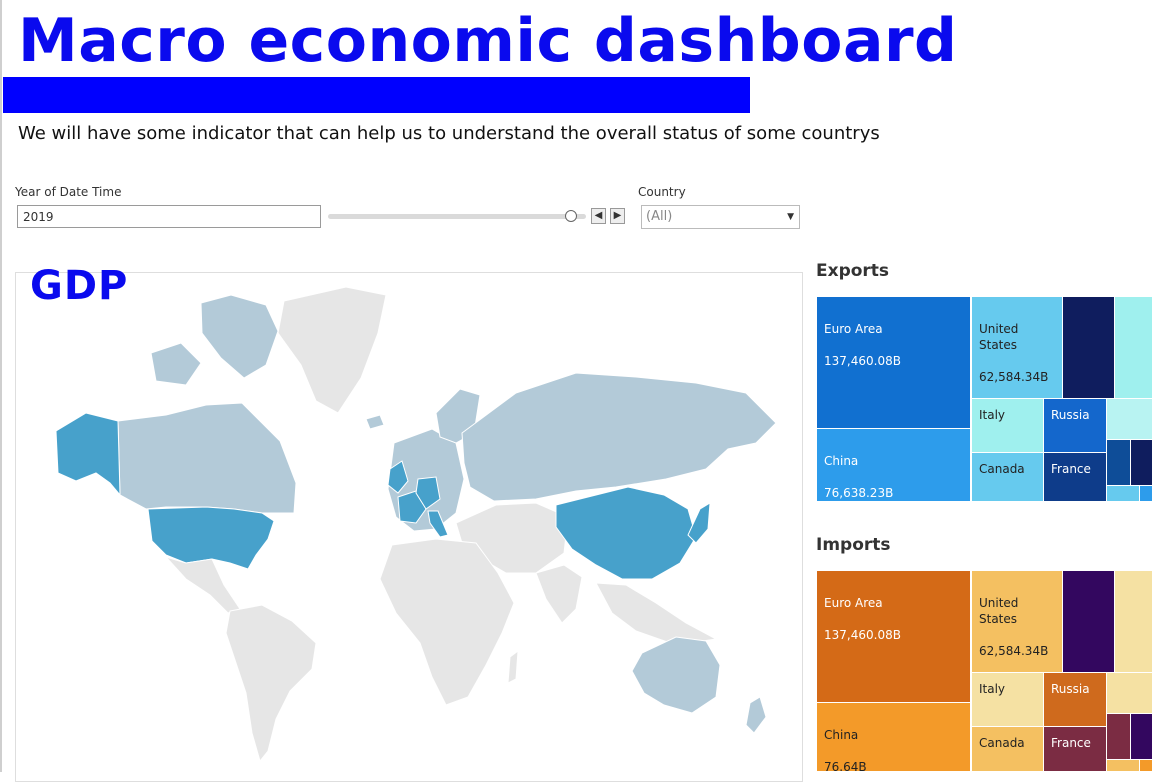 The width and height of the screenshot is (1166, 782). Describe the element at coordinates (398, 477) in the screenshot. I see `uk-region` at that location.